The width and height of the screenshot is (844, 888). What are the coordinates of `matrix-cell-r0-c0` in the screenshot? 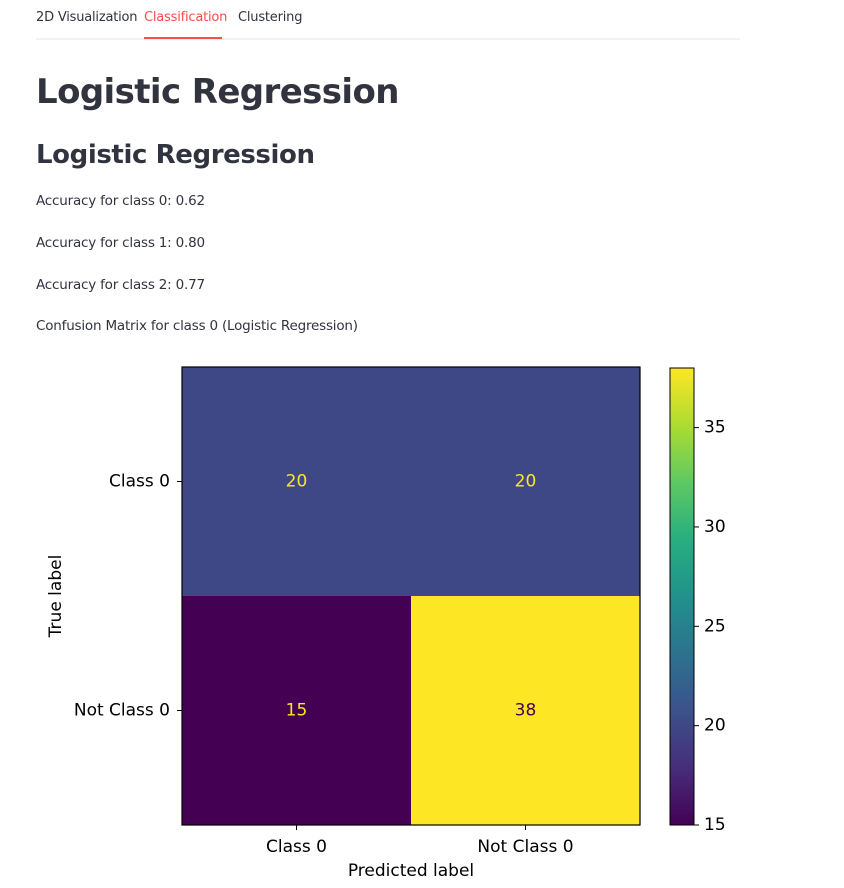 It's located at (296, 481).